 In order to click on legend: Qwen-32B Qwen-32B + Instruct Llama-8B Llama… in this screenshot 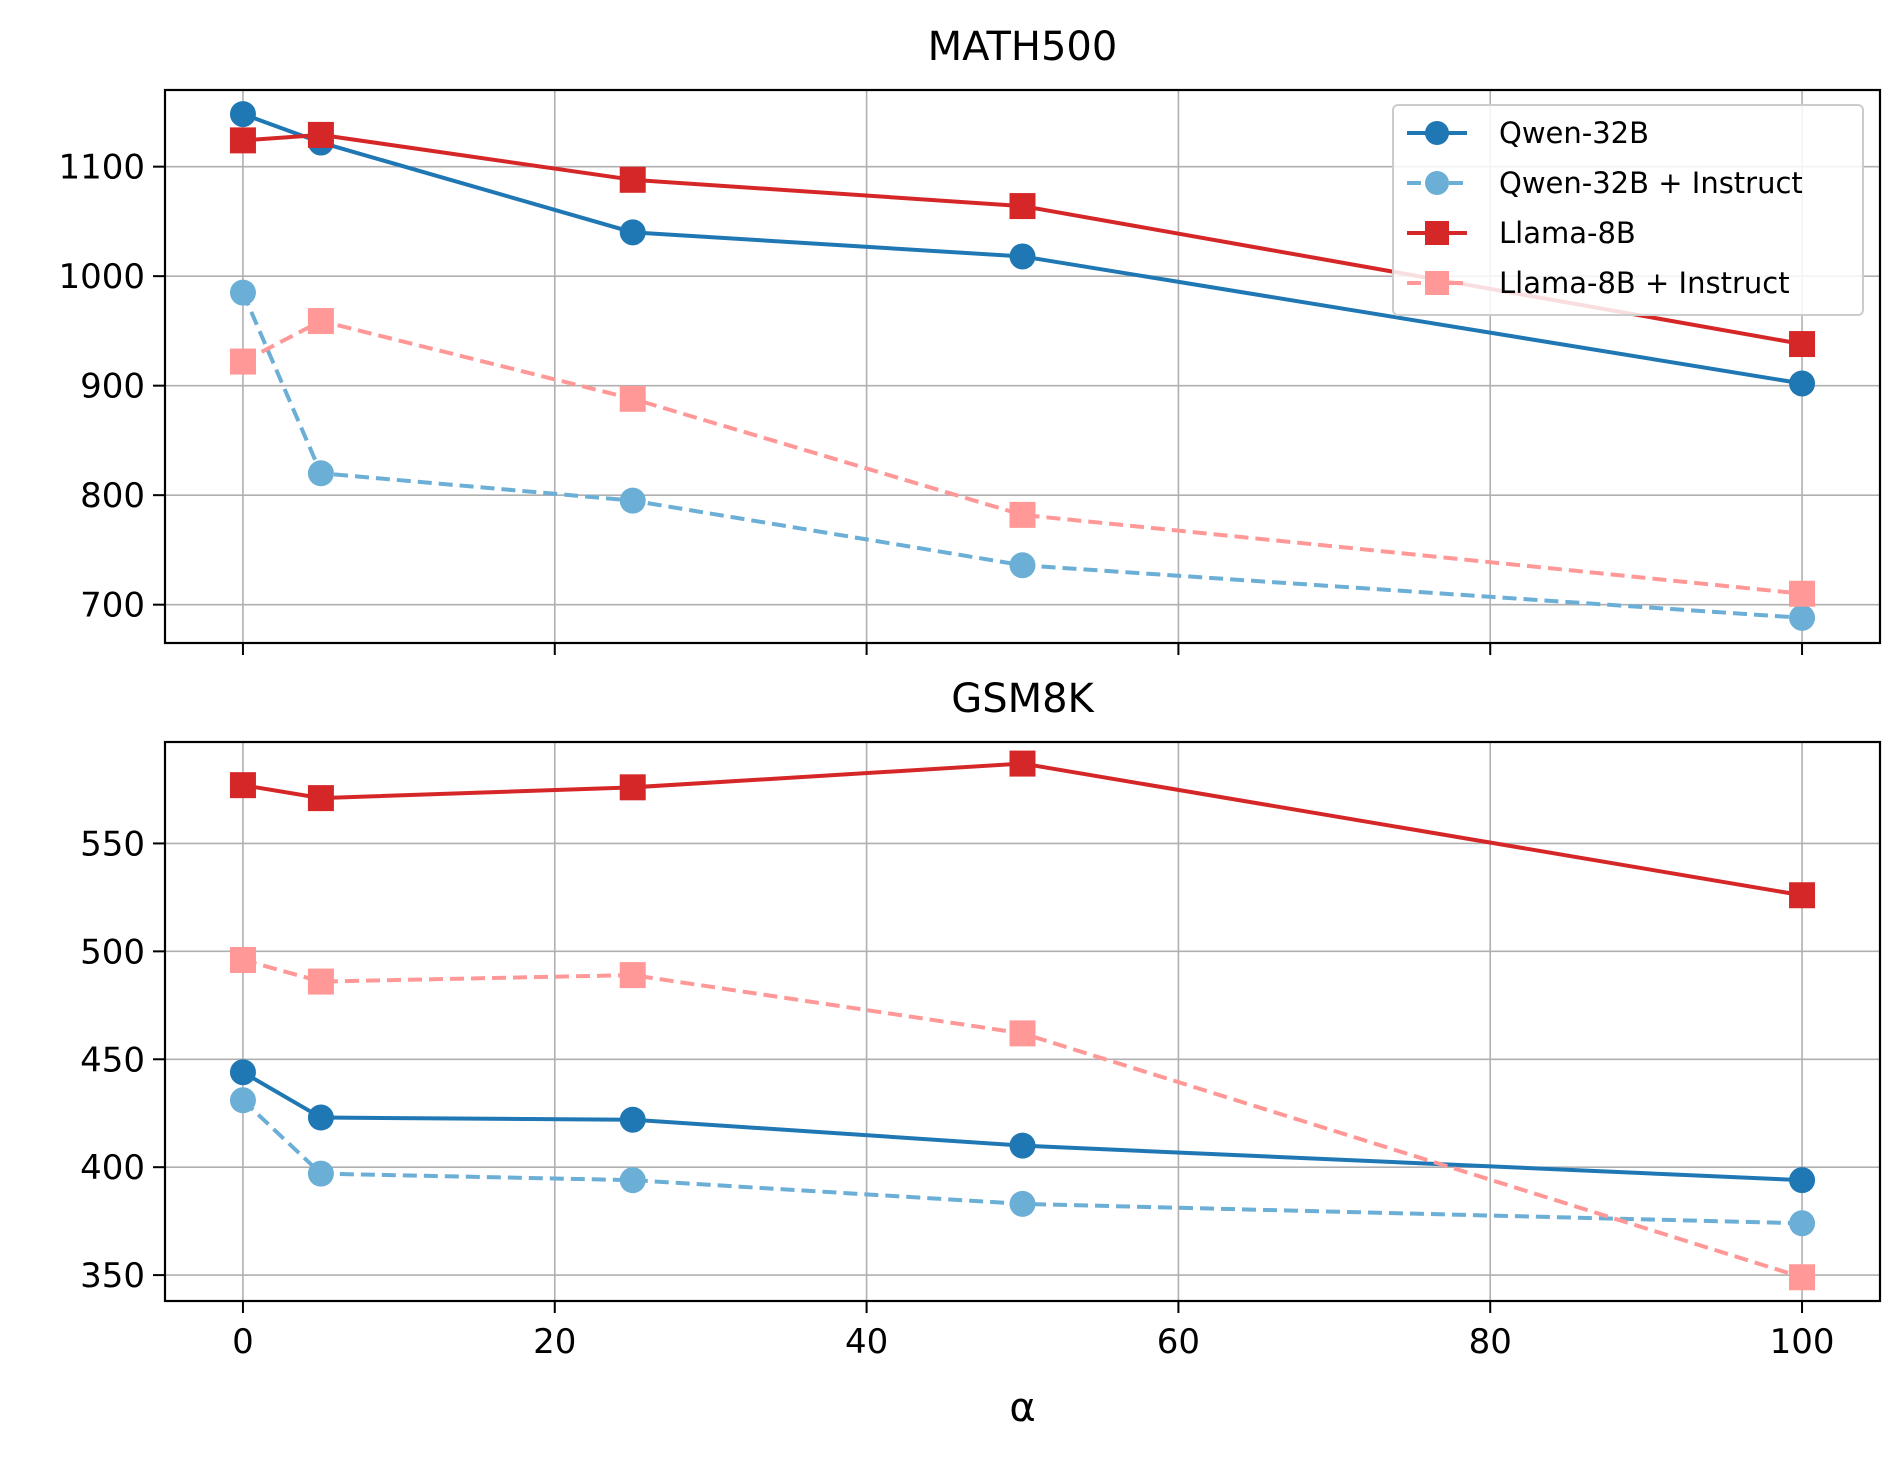, I will do `click(1628, 210)`.